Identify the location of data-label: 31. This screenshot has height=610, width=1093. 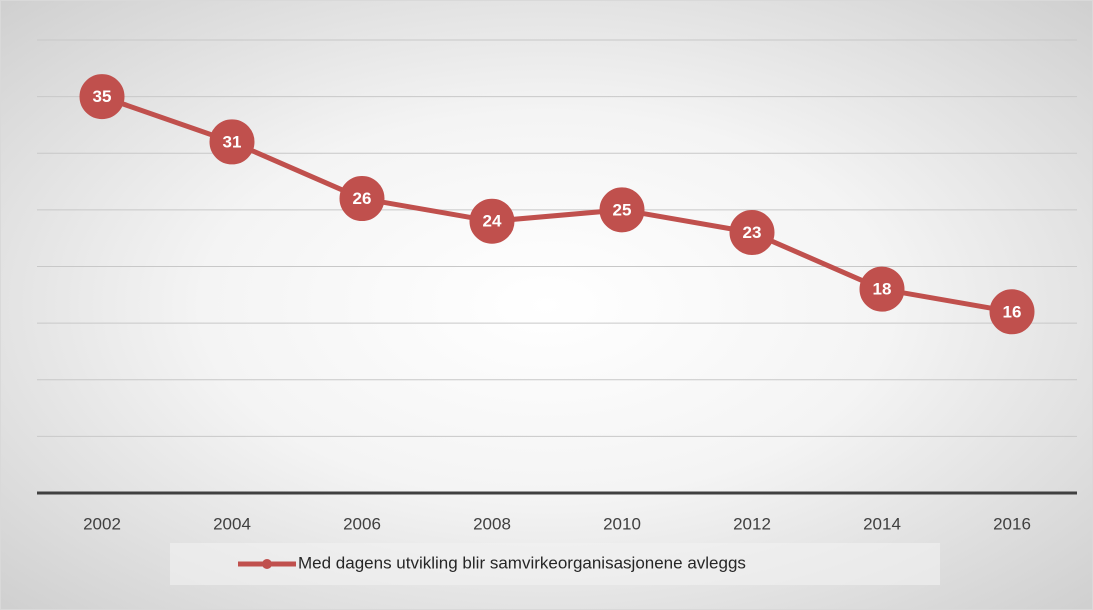
(232, 141).